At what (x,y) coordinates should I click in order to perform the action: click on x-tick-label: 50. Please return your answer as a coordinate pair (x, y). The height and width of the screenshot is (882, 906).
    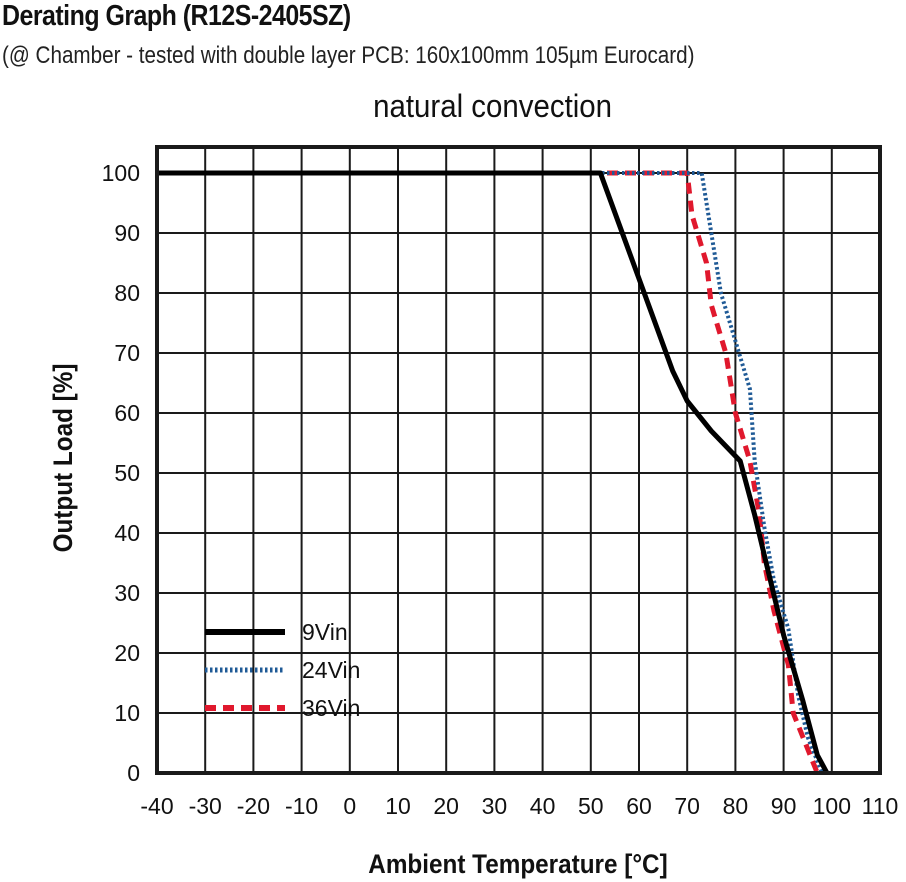
    Looking at the image, I should click on (591, 806).